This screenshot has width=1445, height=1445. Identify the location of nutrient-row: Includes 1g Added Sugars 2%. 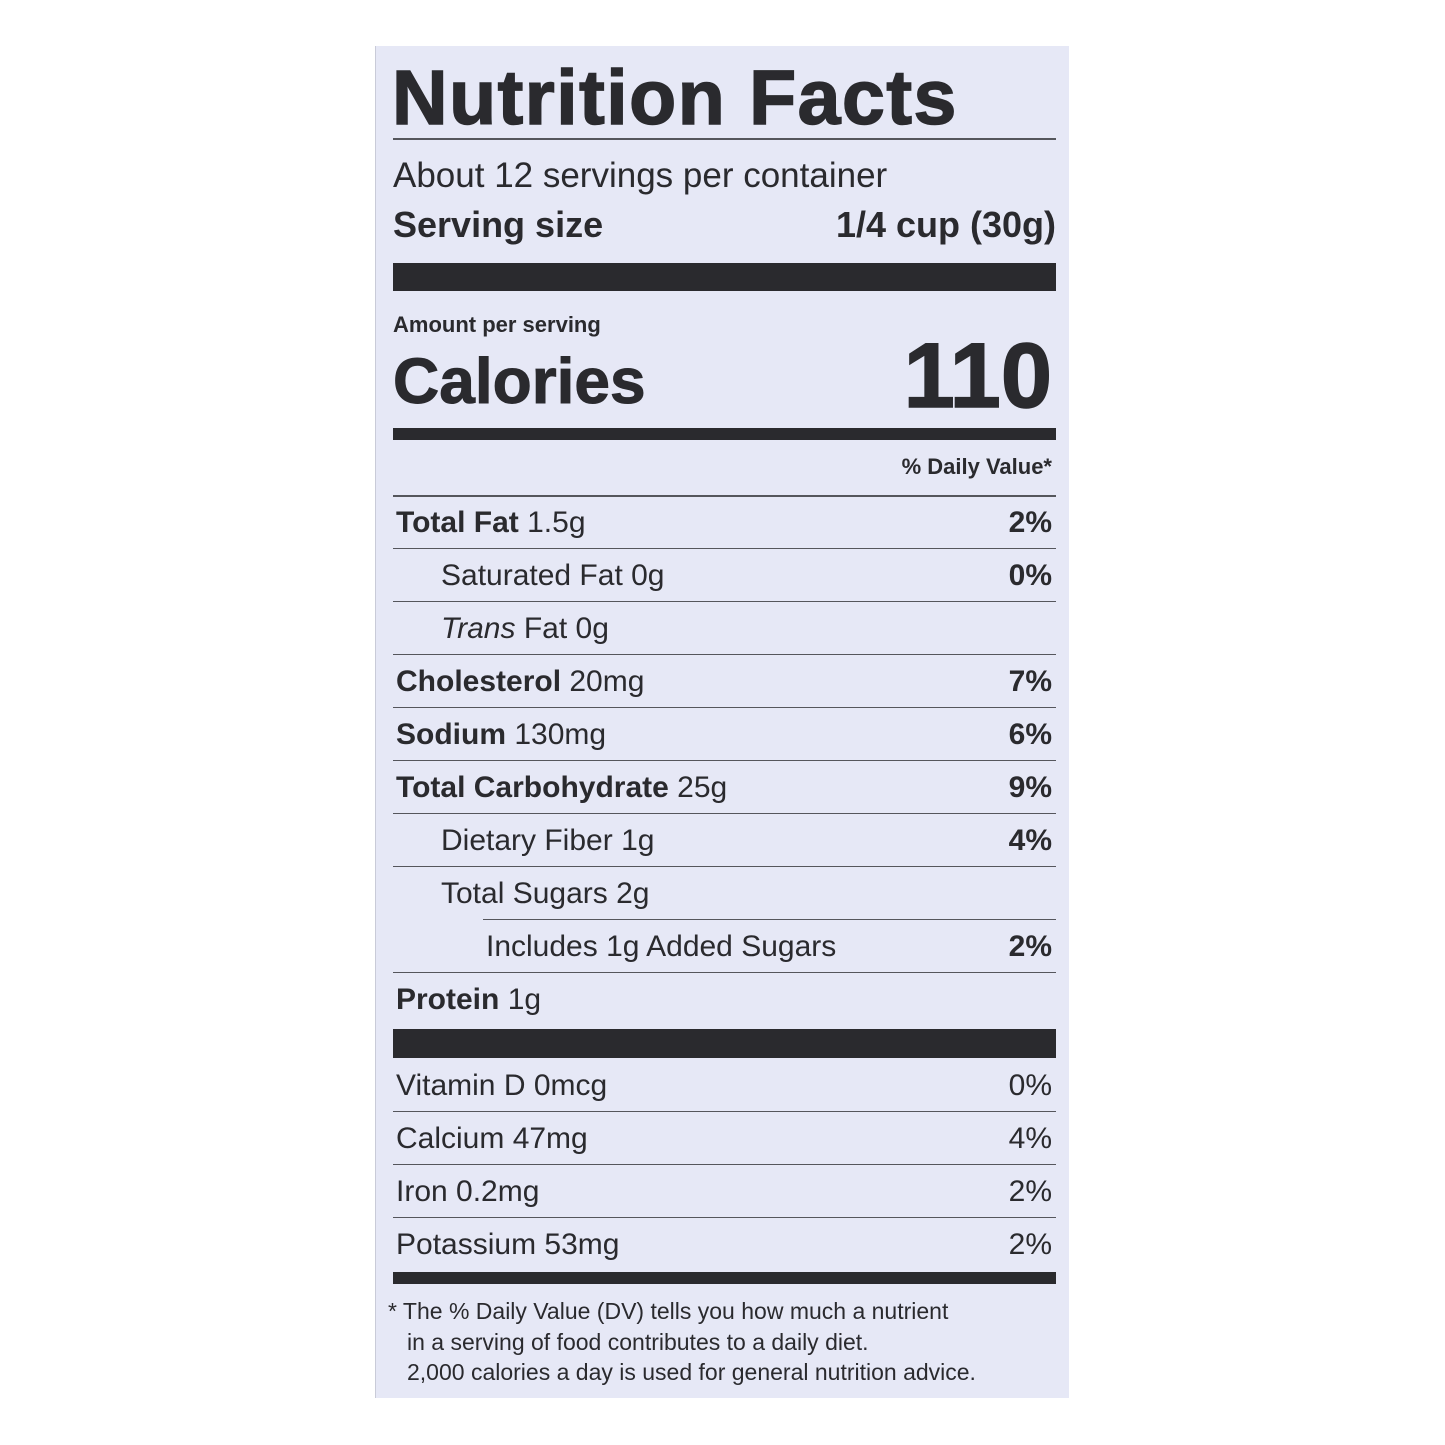
(724, 946).